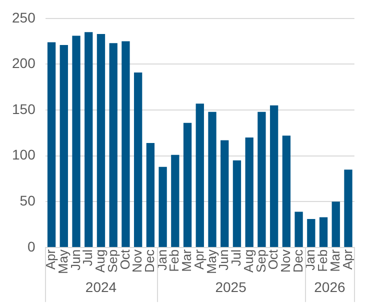 This screenshot has width=366, height=306. I want to click on x-tick-label: Apr, so click(347, 259).